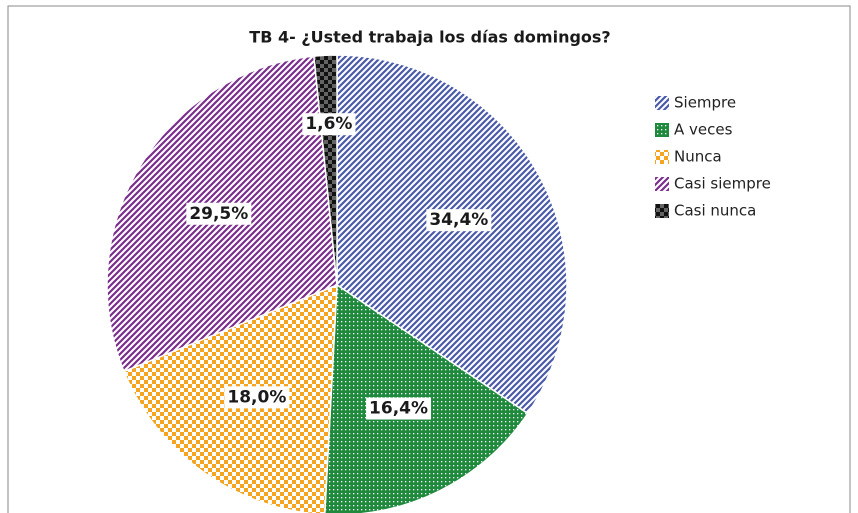 The image size is (858, 513). I want to click on data-label-text: 1,6%, so click(328, 124).